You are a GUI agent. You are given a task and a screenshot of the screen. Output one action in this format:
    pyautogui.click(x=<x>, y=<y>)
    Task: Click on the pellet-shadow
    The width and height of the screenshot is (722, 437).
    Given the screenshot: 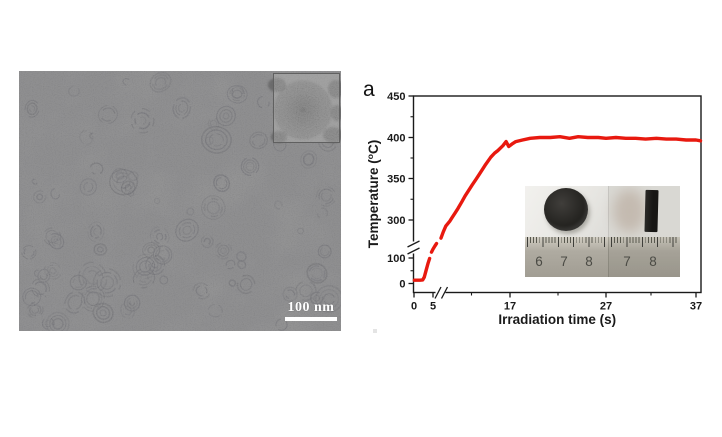 What is the action you would take?
    pyautogui.click(x=629, y=211)
    